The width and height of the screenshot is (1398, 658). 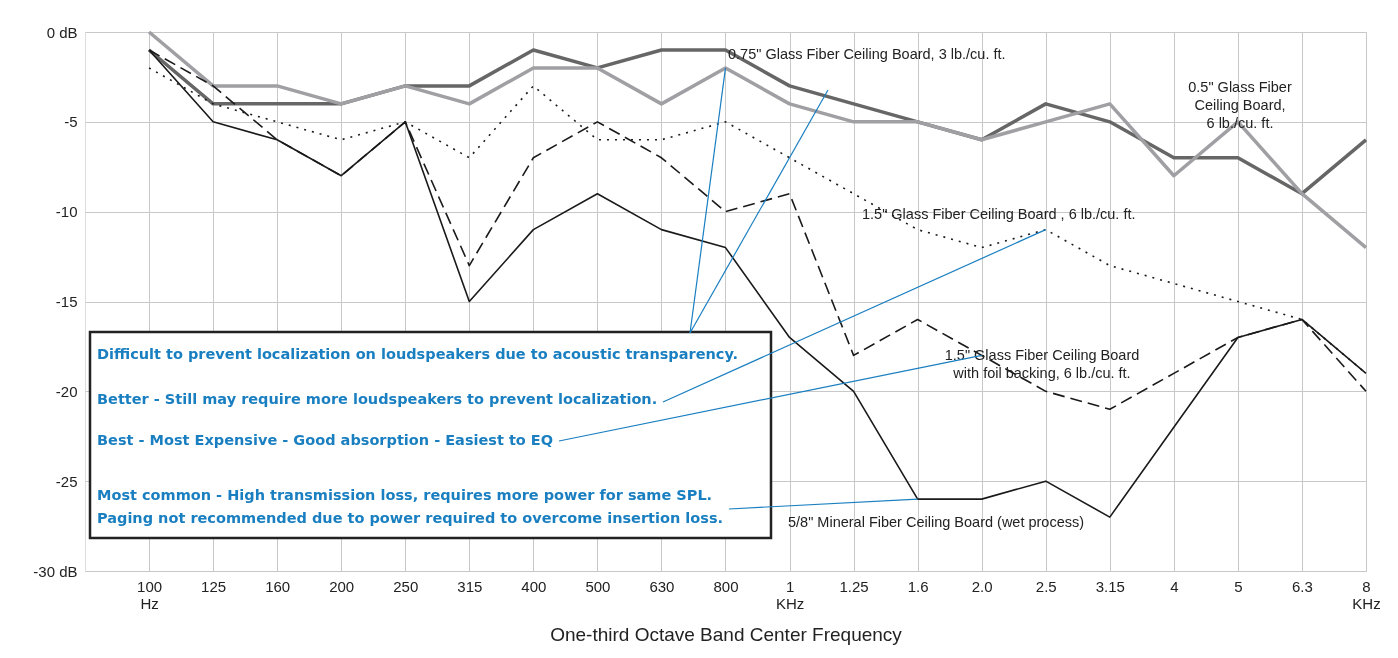 I want to click on x-tick-label: 630, so click(x=662, y=586).